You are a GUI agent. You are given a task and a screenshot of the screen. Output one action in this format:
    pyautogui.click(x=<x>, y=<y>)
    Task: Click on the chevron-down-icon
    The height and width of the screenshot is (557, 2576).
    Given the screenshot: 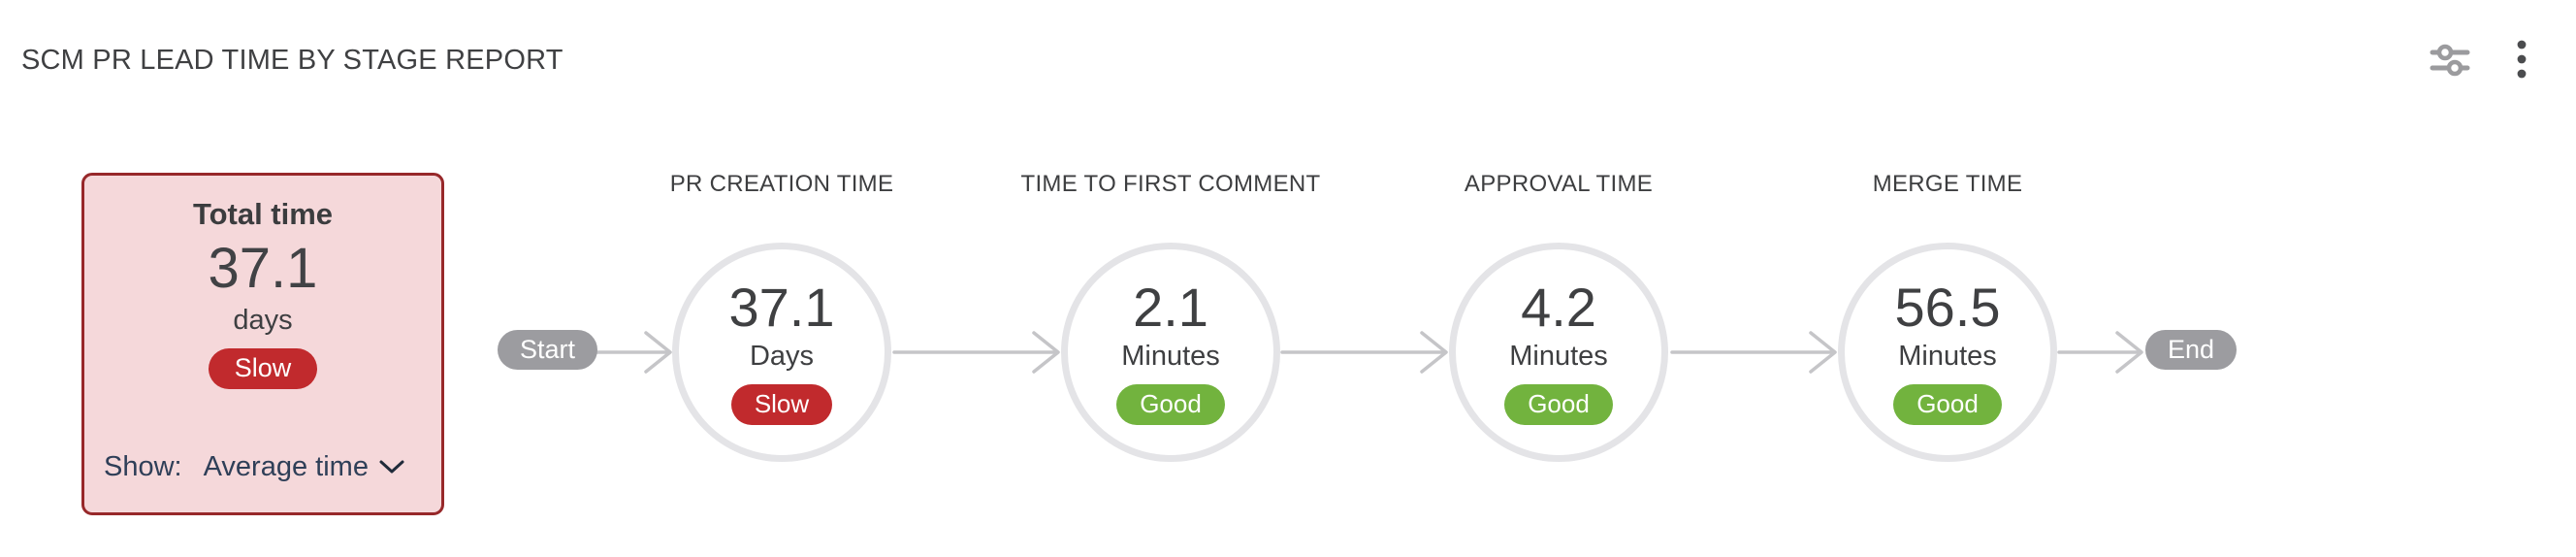 What is the action you would take?
    pyautogui.click(x=391, y=467)
    